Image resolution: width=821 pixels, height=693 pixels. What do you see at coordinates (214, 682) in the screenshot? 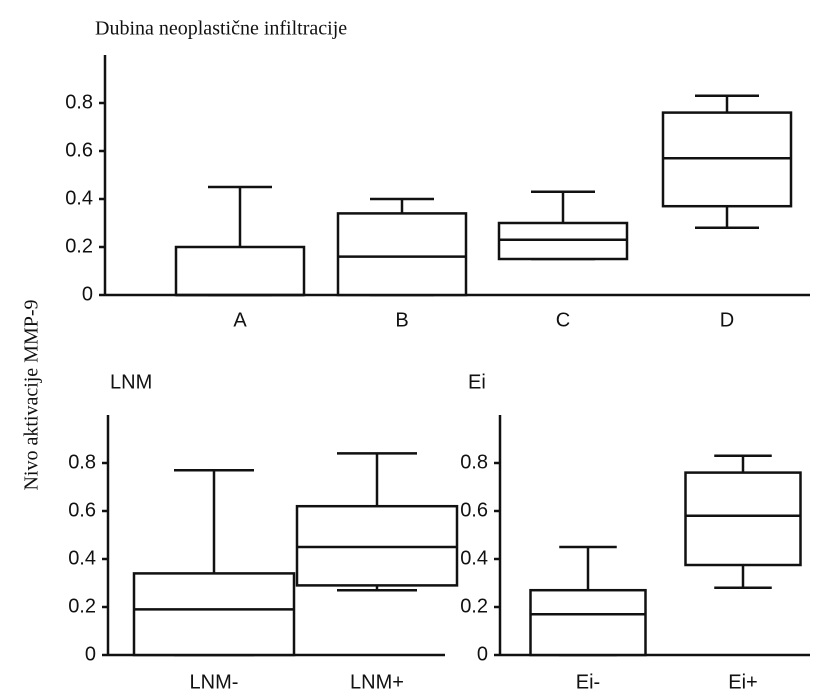
I see `x-tick-label: LNM-` at bounding box center [214, 682].